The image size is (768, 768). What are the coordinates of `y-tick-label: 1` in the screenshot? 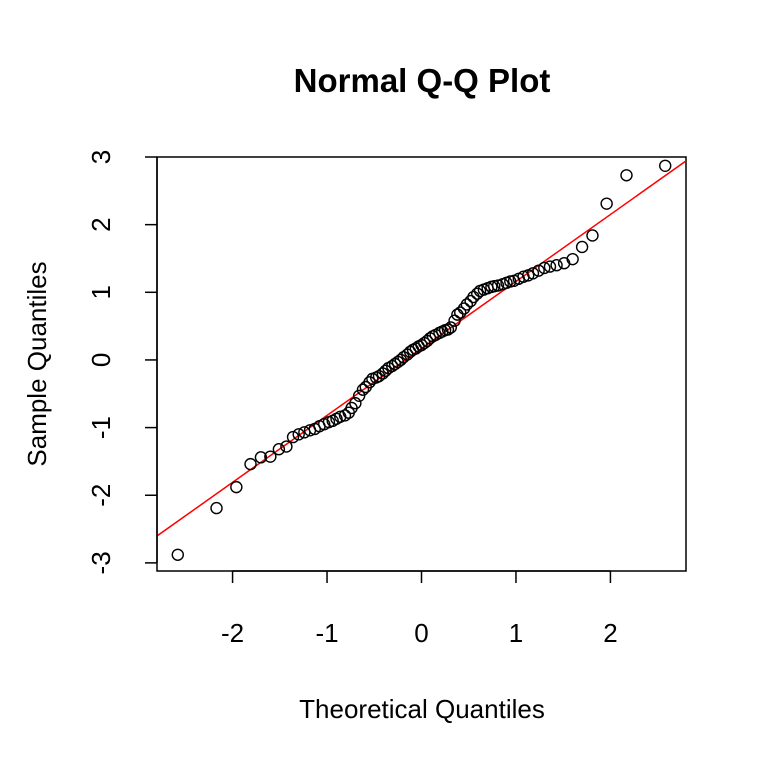 It's located at (101, 292).